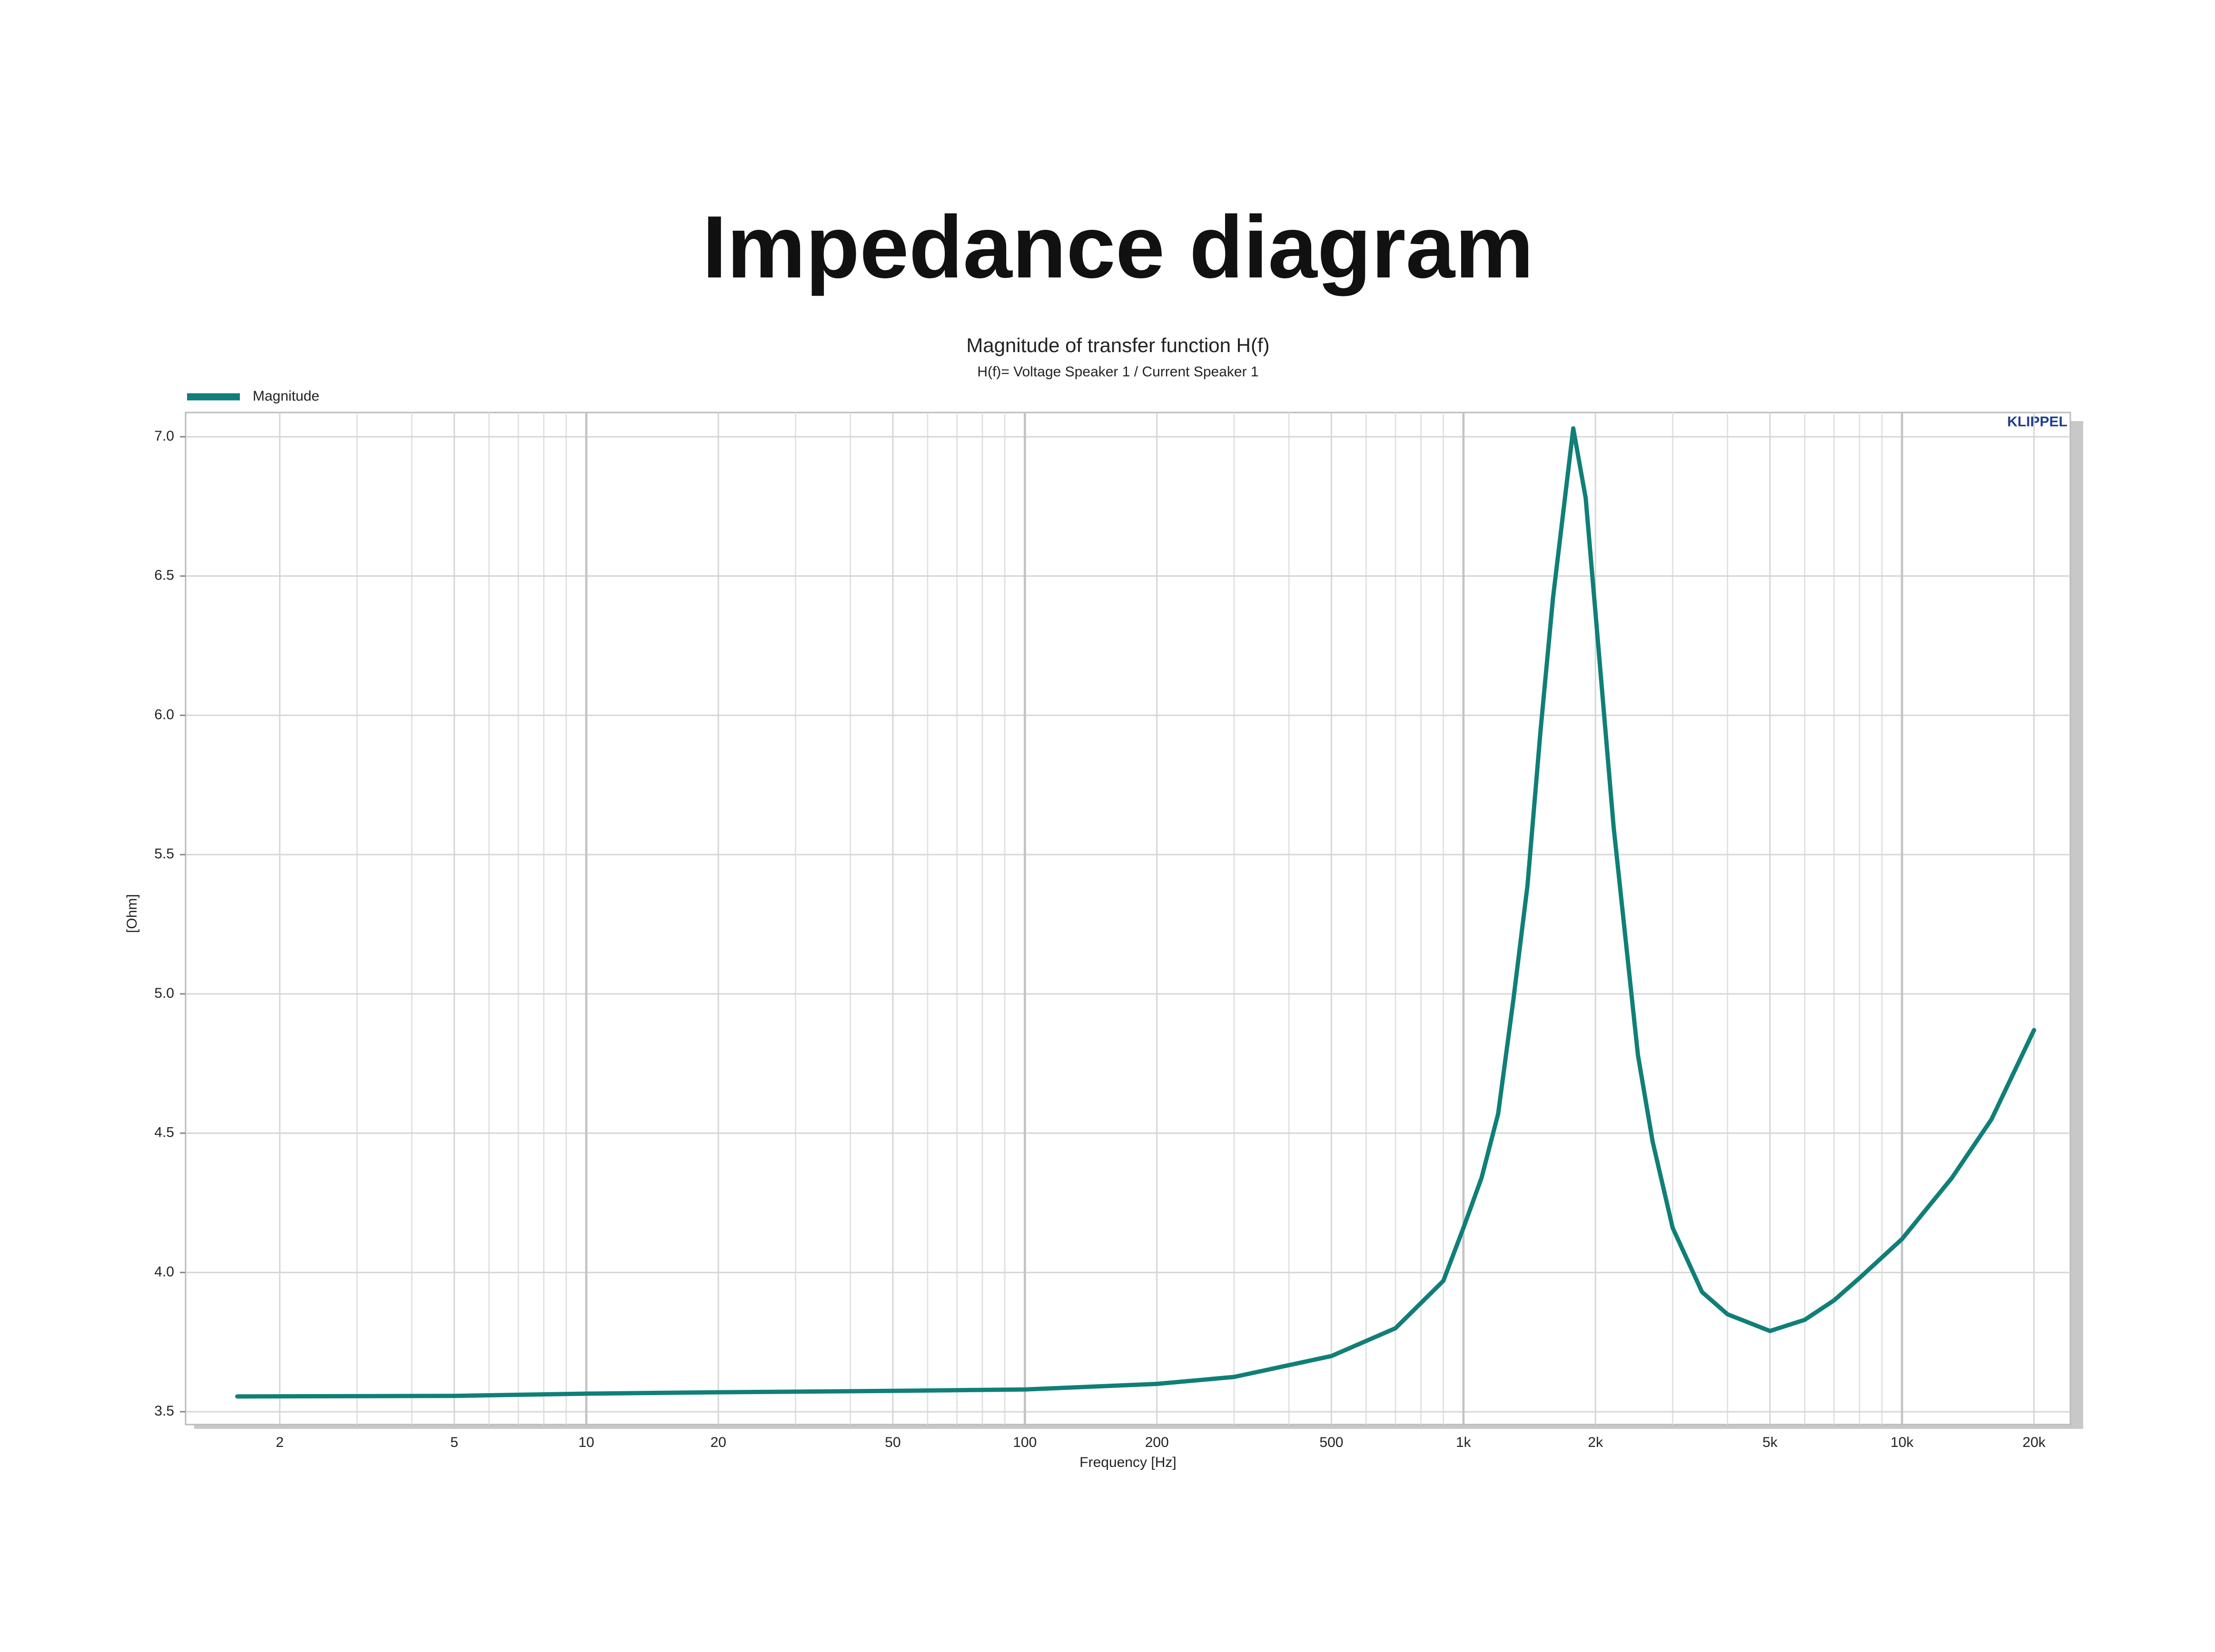 Image resolution: width=2215 pixels, height=1652 pixels. I want to click on y-tick-label: 3.5, so click(164, 1411).